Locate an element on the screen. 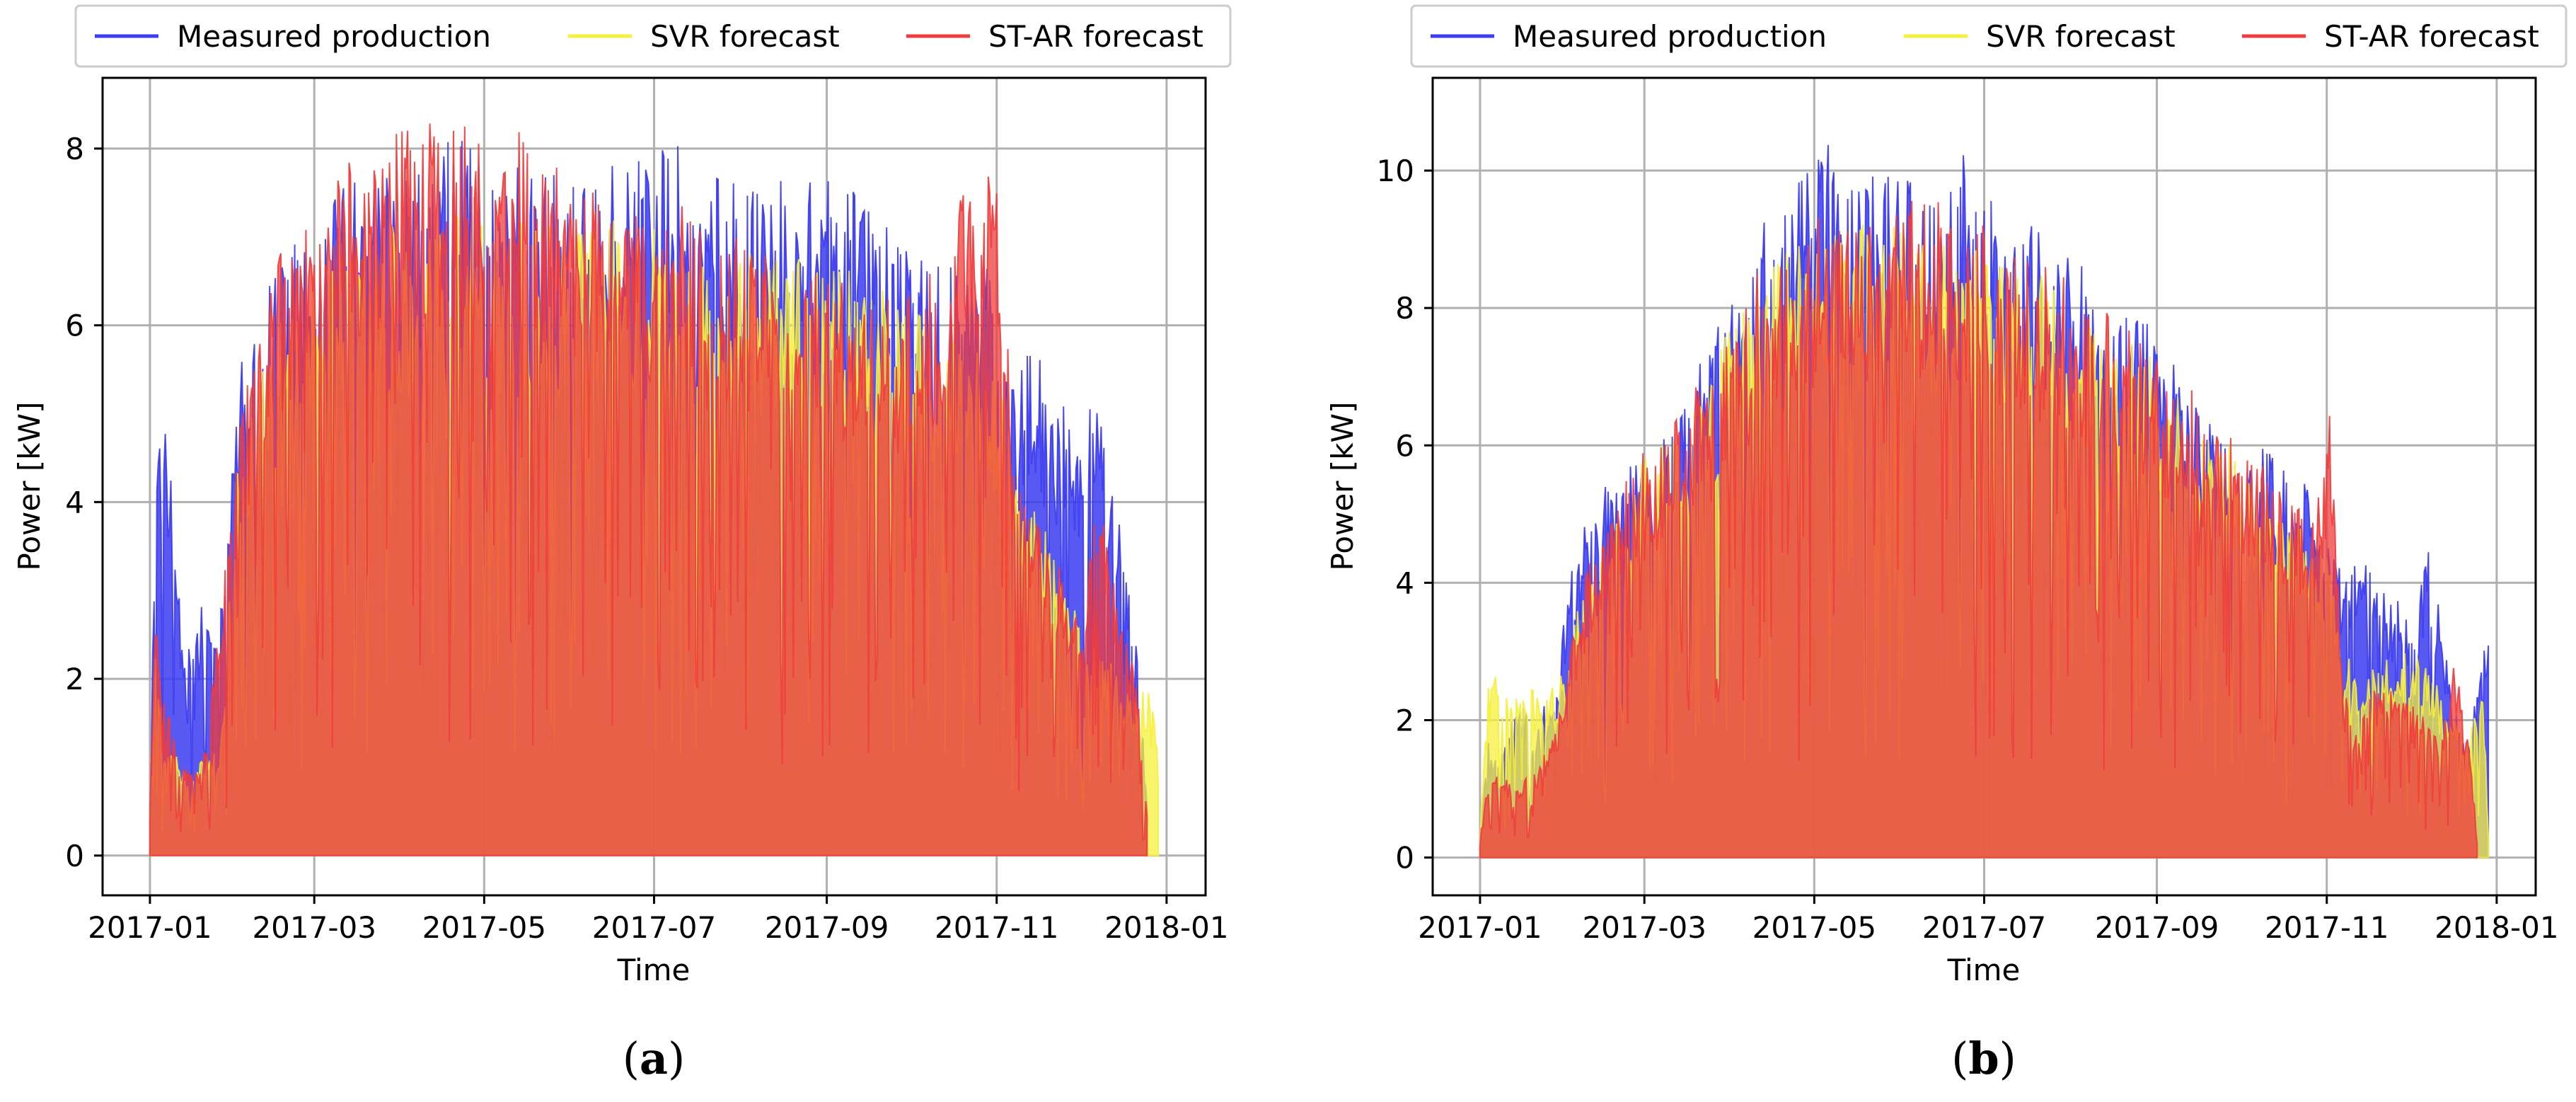 Image resolution: width=2576 pixels, height=1102 pixels. y-axis-label-a: Power [kW] is located at coordinates (29, 486).